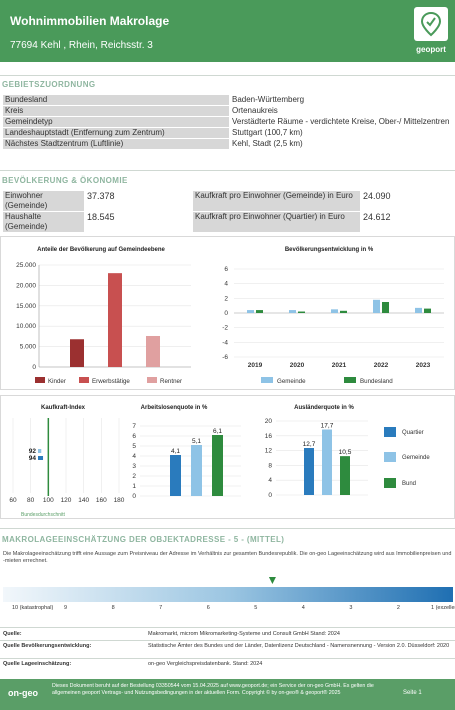  Describe the element at coordinates (65, 608) in the screenshot. I see `scale-label: 9` at that location.